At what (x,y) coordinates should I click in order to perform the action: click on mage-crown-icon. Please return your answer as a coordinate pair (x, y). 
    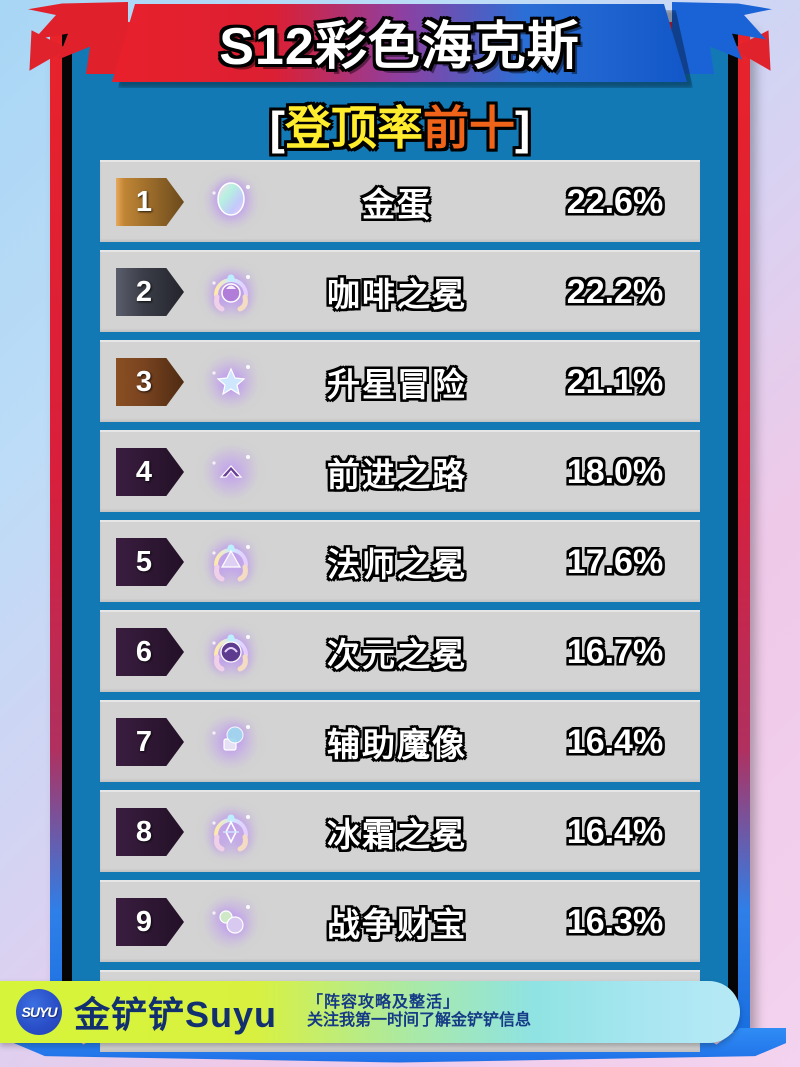
    Looking at the image, I should click on (231, 562).